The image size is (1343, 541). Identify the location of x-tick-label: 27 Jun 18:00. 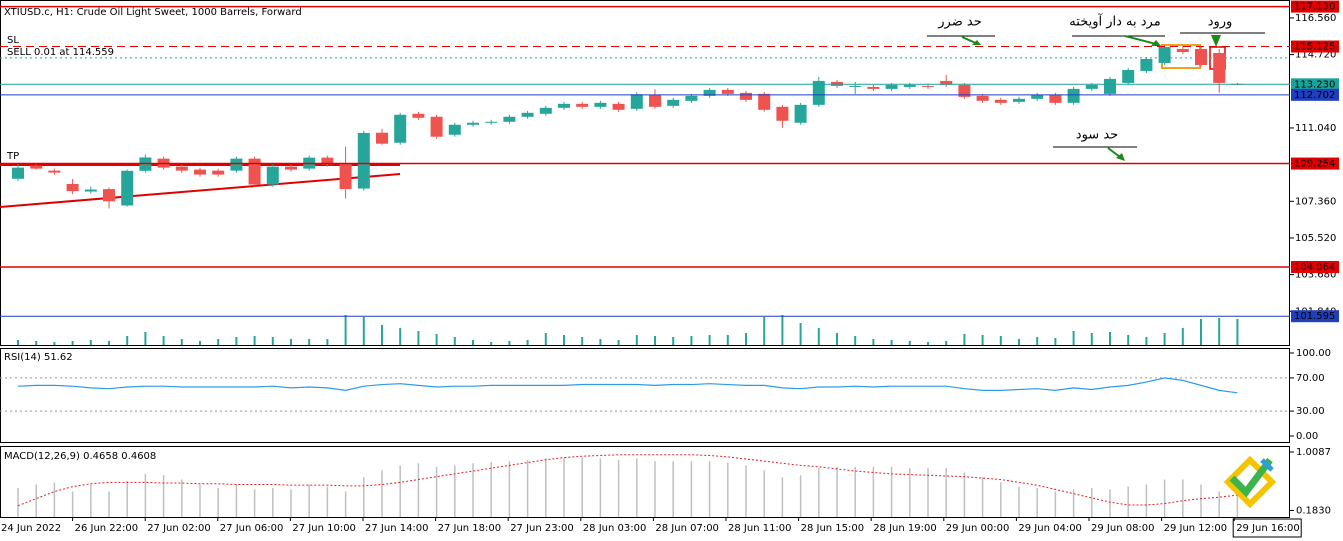
(470, 528).